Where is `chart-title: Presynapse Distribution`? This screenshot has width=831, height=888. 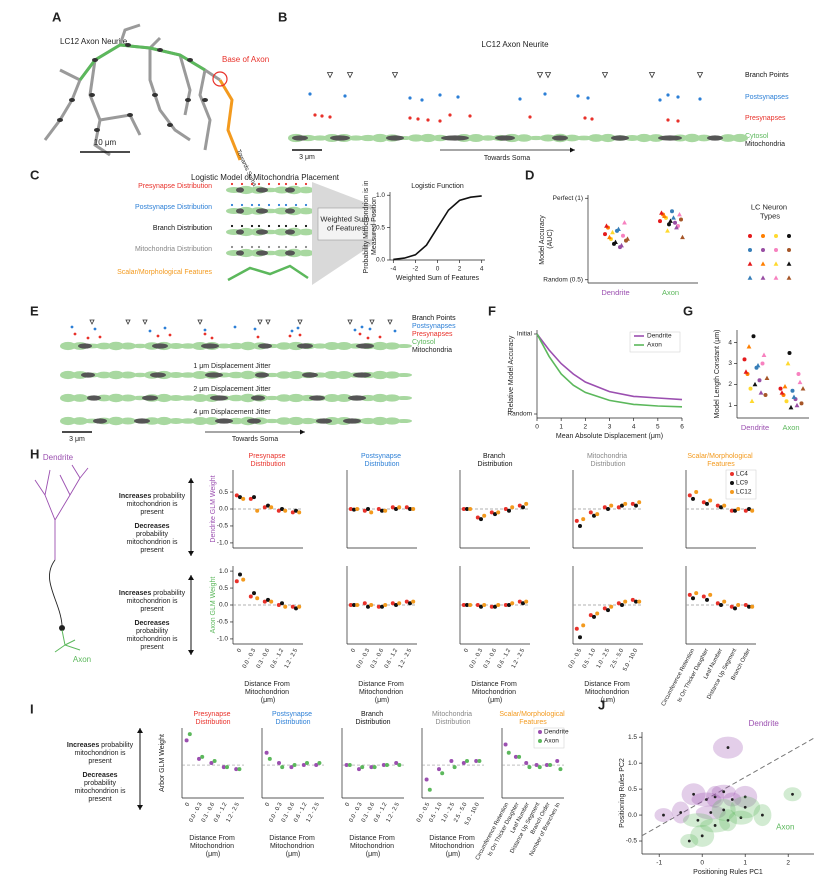 chart-title: Presynapse Distribution is located at coordinates (268, 460).